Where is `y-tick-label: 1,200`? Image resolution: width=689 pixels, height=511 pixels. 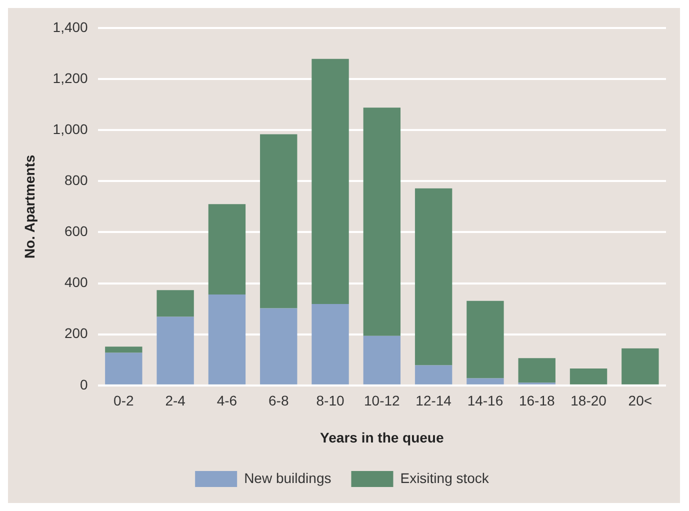 y-tick-label: 1,200 is located at coordinates (70, 78).